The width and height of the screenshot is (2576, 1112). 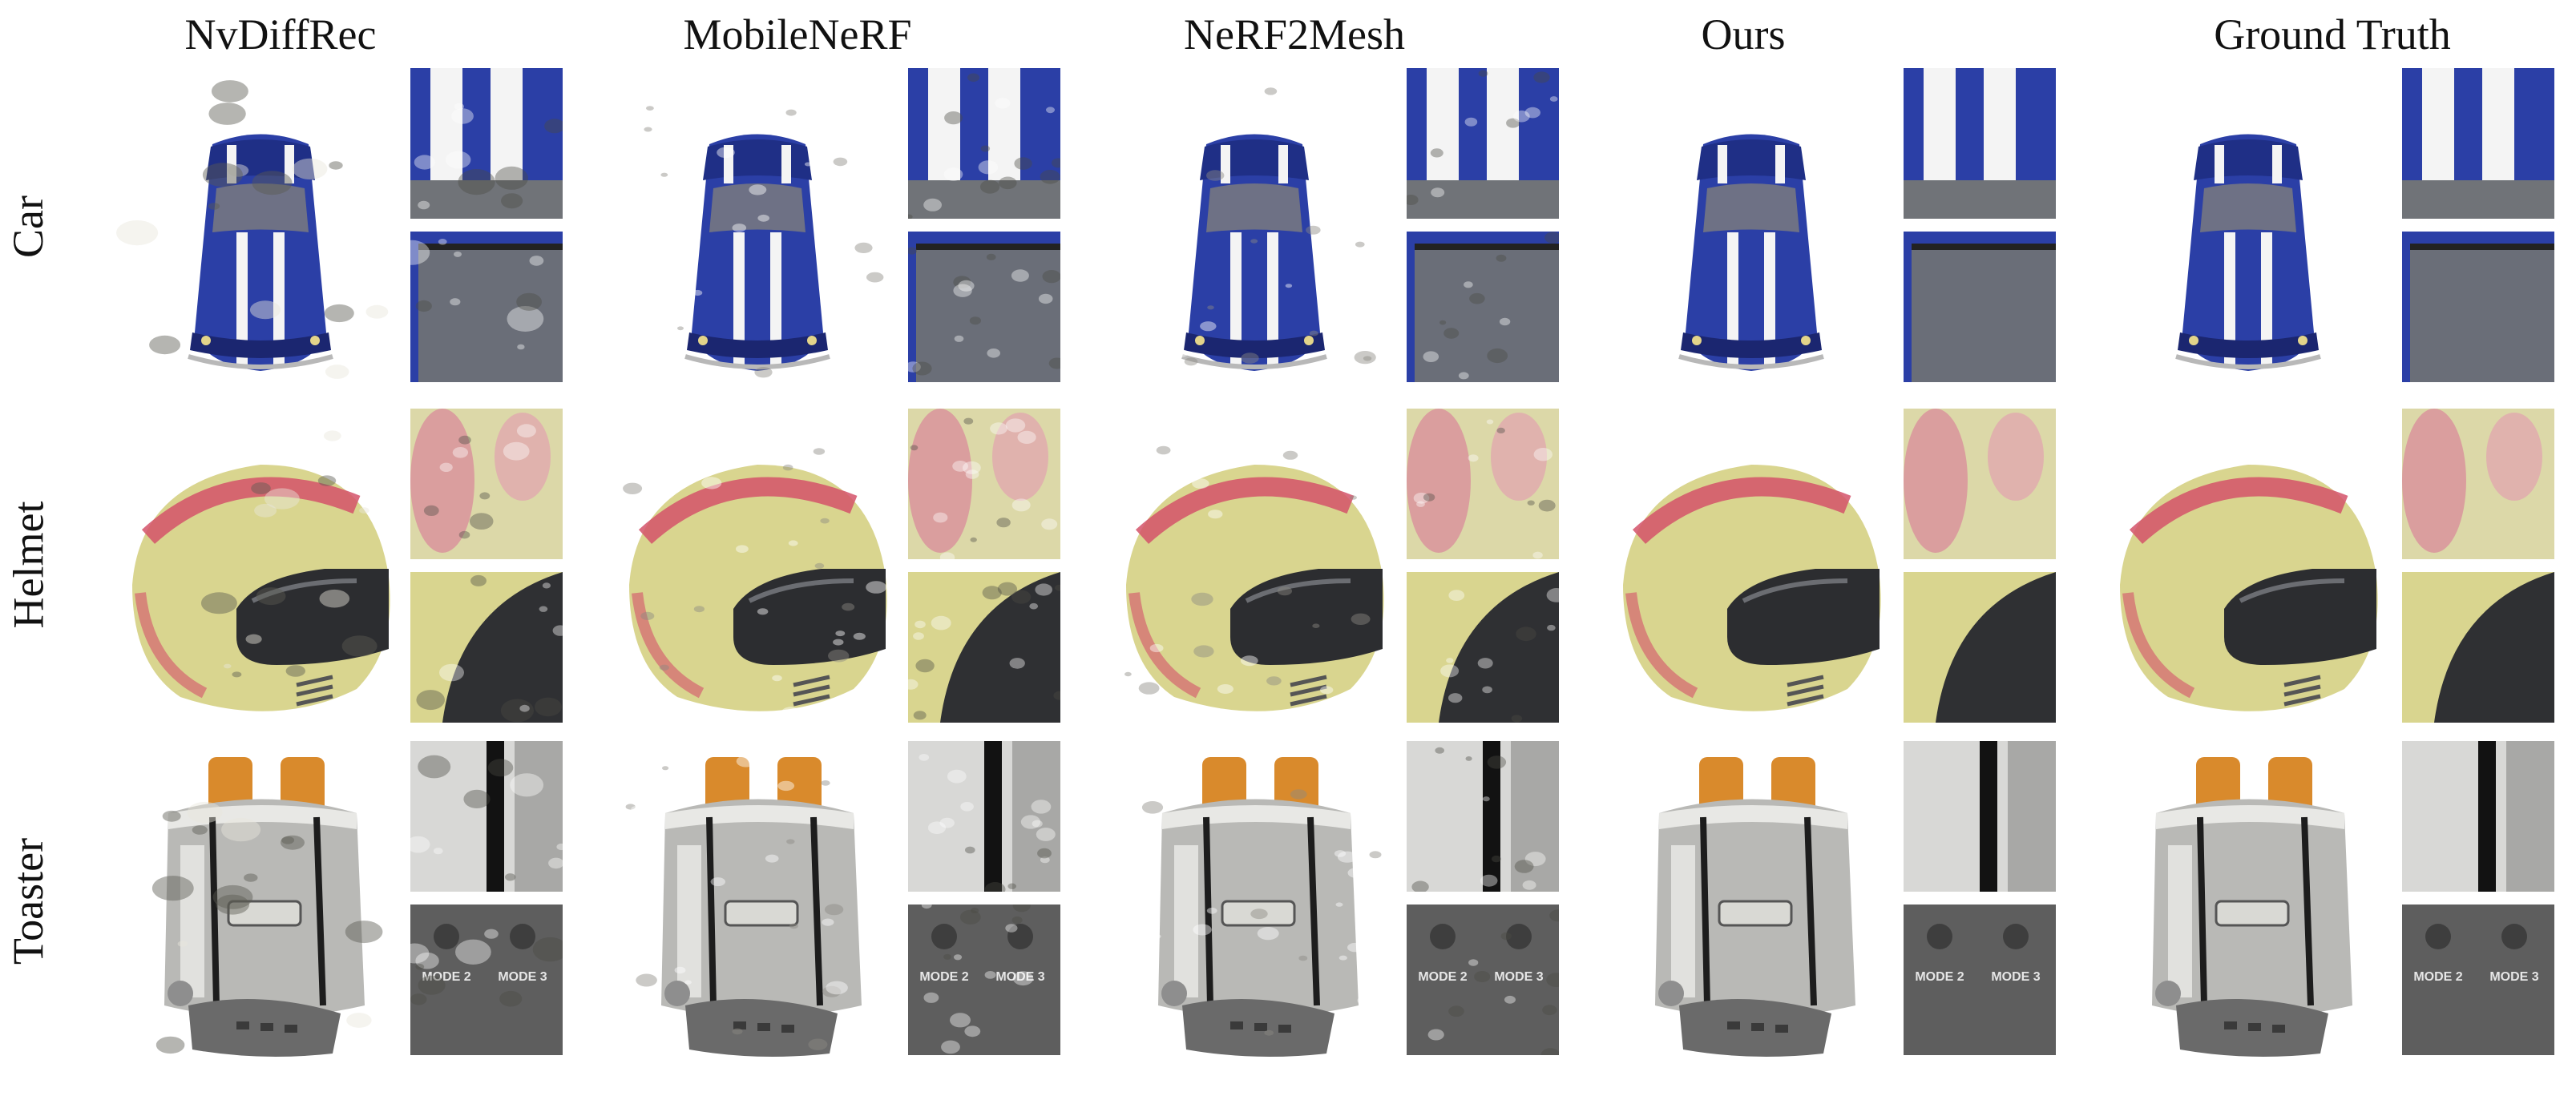 I want to click on crop-toaster-nerf2mesh-2: MODE 2 MODE 3, so click(x=1483, y=980).